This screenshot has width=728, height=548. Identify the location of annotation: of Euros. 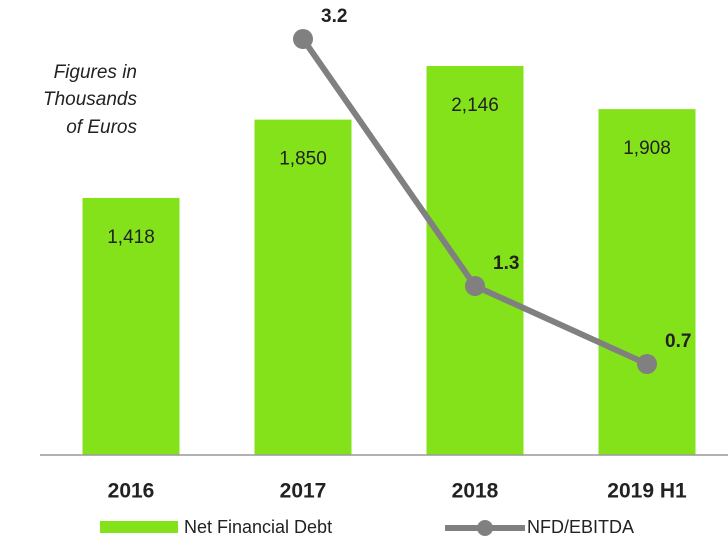
(101, 127).